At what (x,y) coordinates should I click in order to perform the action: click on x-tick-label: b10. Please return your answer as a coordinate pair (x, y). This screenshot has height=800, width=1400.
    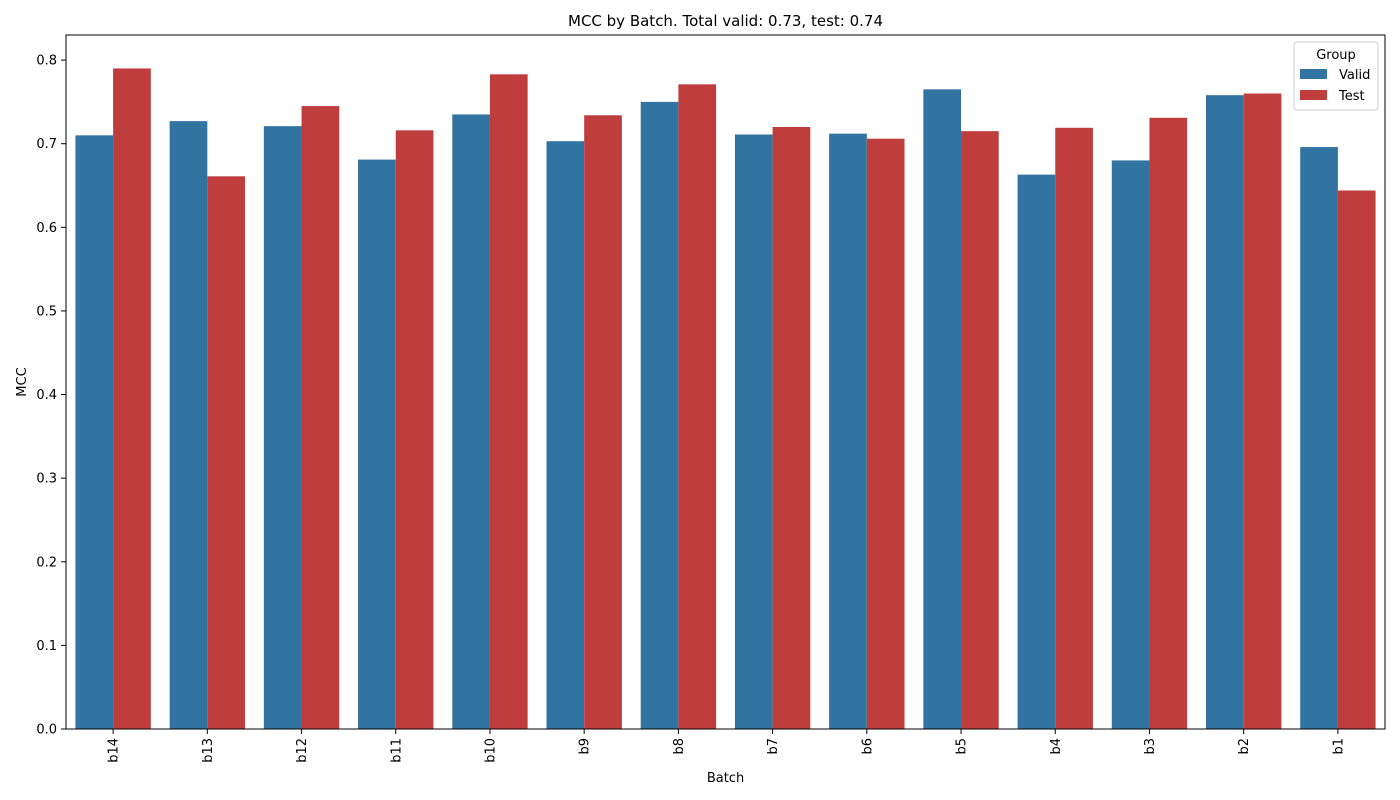
    Looking at the image, I should click on (490, 750).